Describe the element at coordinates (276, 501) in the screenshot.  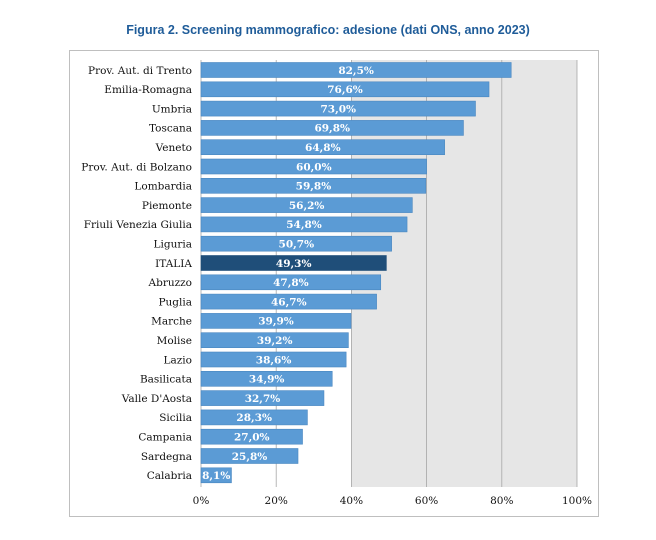
I see `x-tick-label-20: 20%` at that location.